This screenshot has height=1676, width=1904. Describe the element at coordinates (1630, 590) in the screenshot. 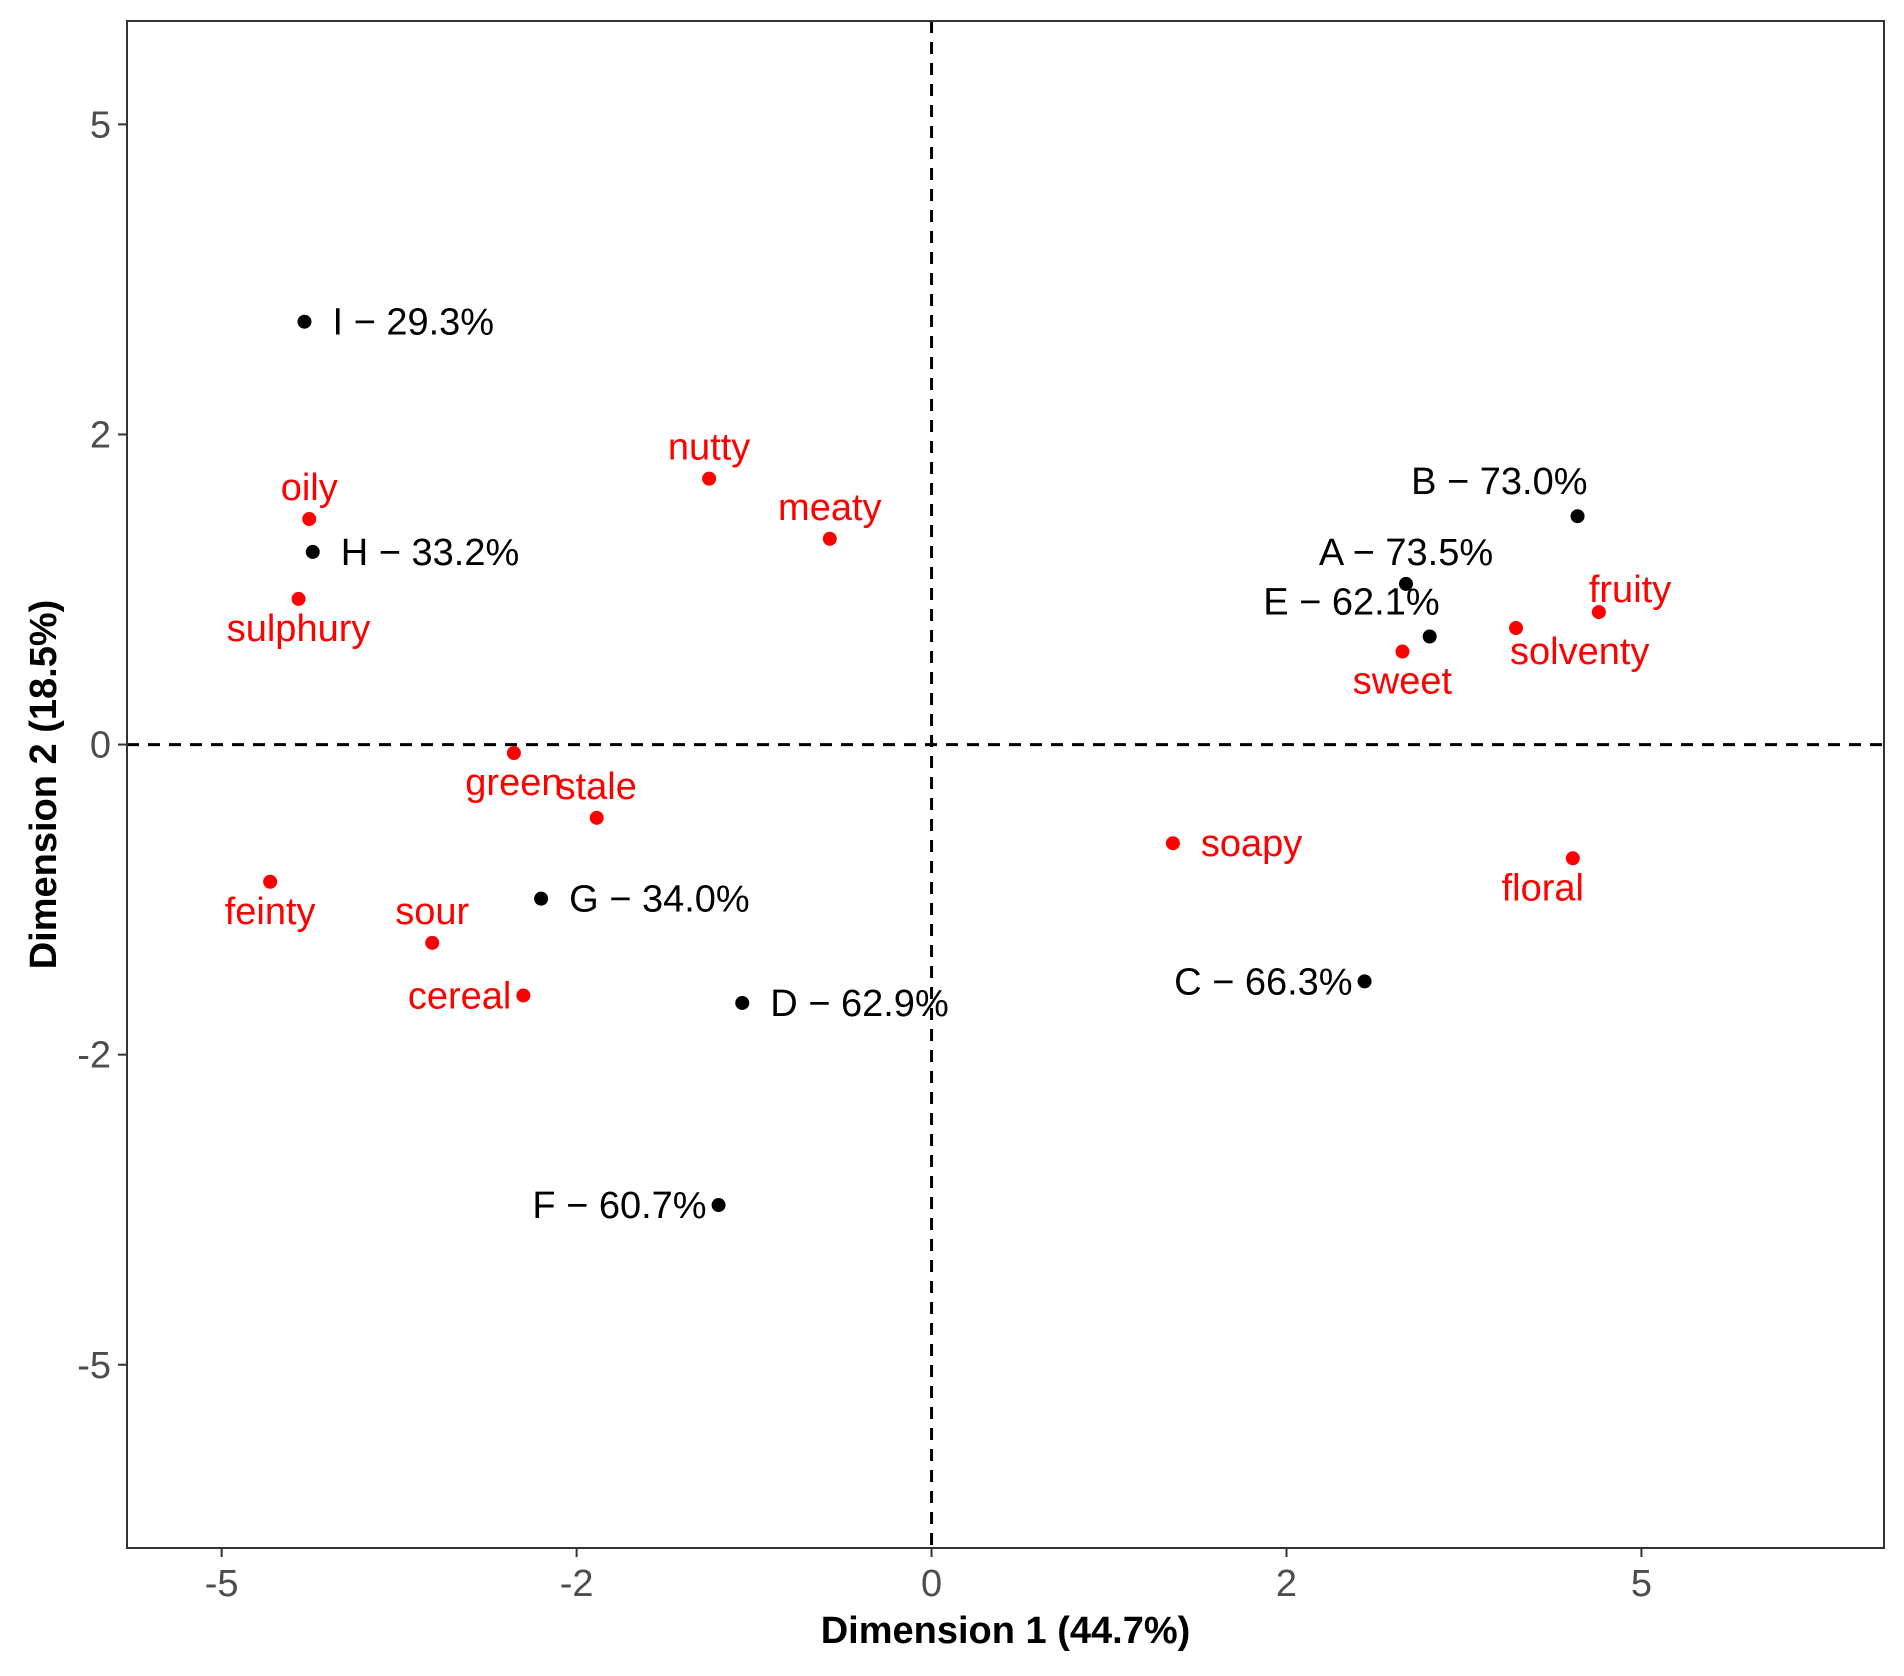

I see `attribute-label-fruity: fruity` at that location.